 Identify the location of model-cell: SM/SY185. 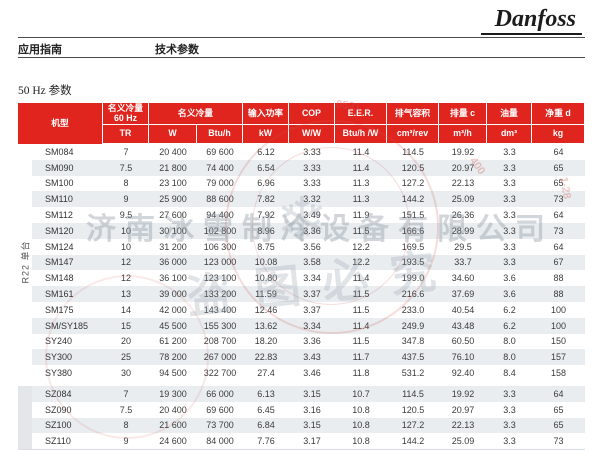
(67, 325).